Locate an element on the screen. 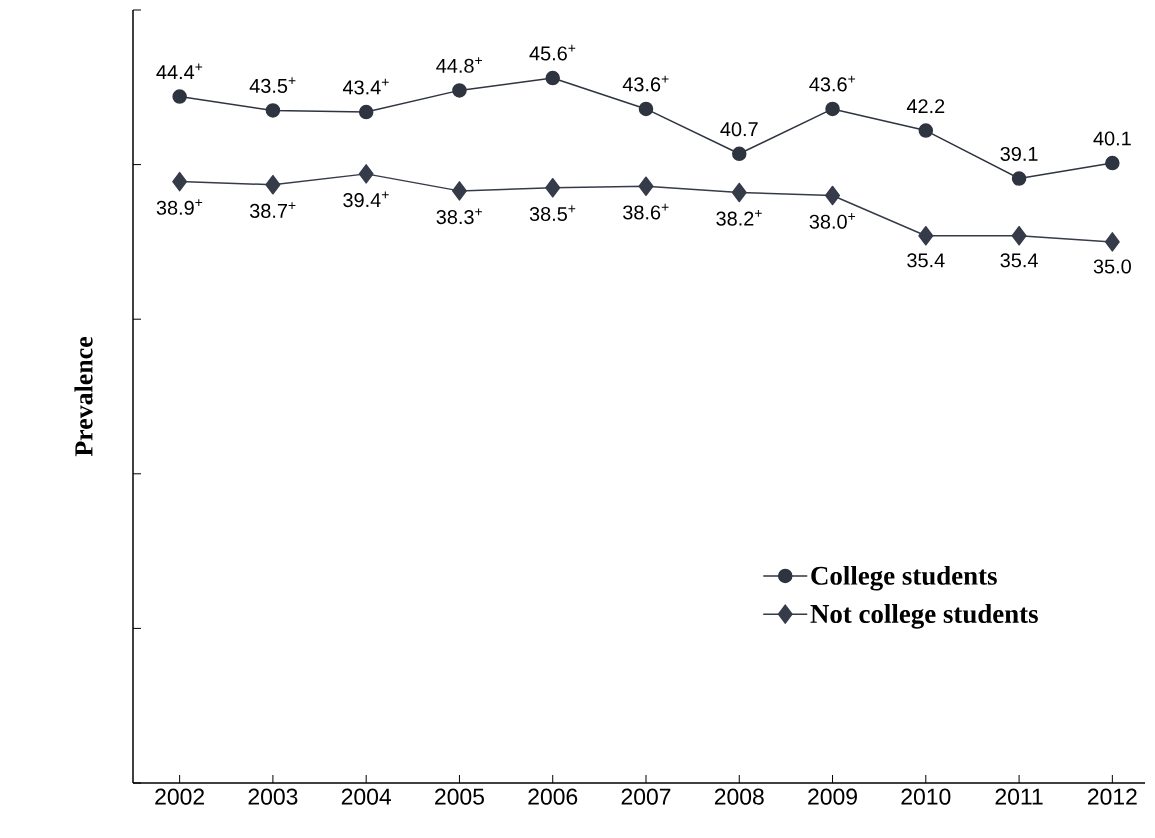 This screenshot has height=838, width=1155. data-label: 38.0$^{+}$ is located at coordinates (832, 221).